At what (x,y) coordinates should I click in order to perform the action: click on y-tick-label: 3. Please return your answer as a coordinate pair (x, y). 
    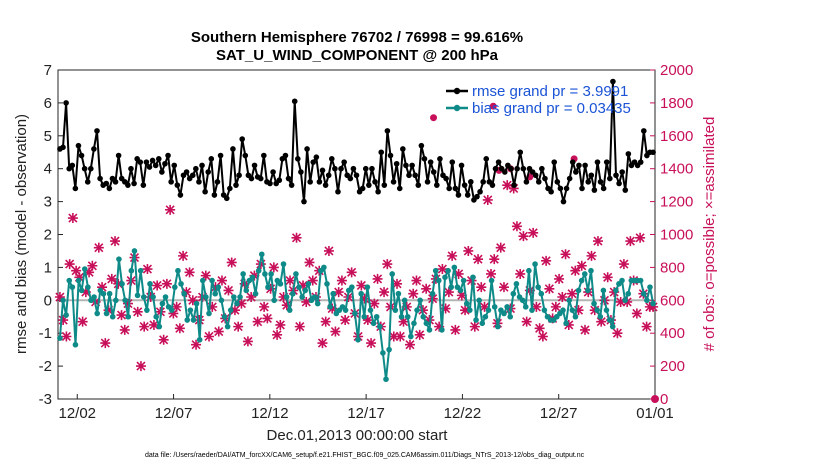
    Looking at the image, I should click on (48, 202).